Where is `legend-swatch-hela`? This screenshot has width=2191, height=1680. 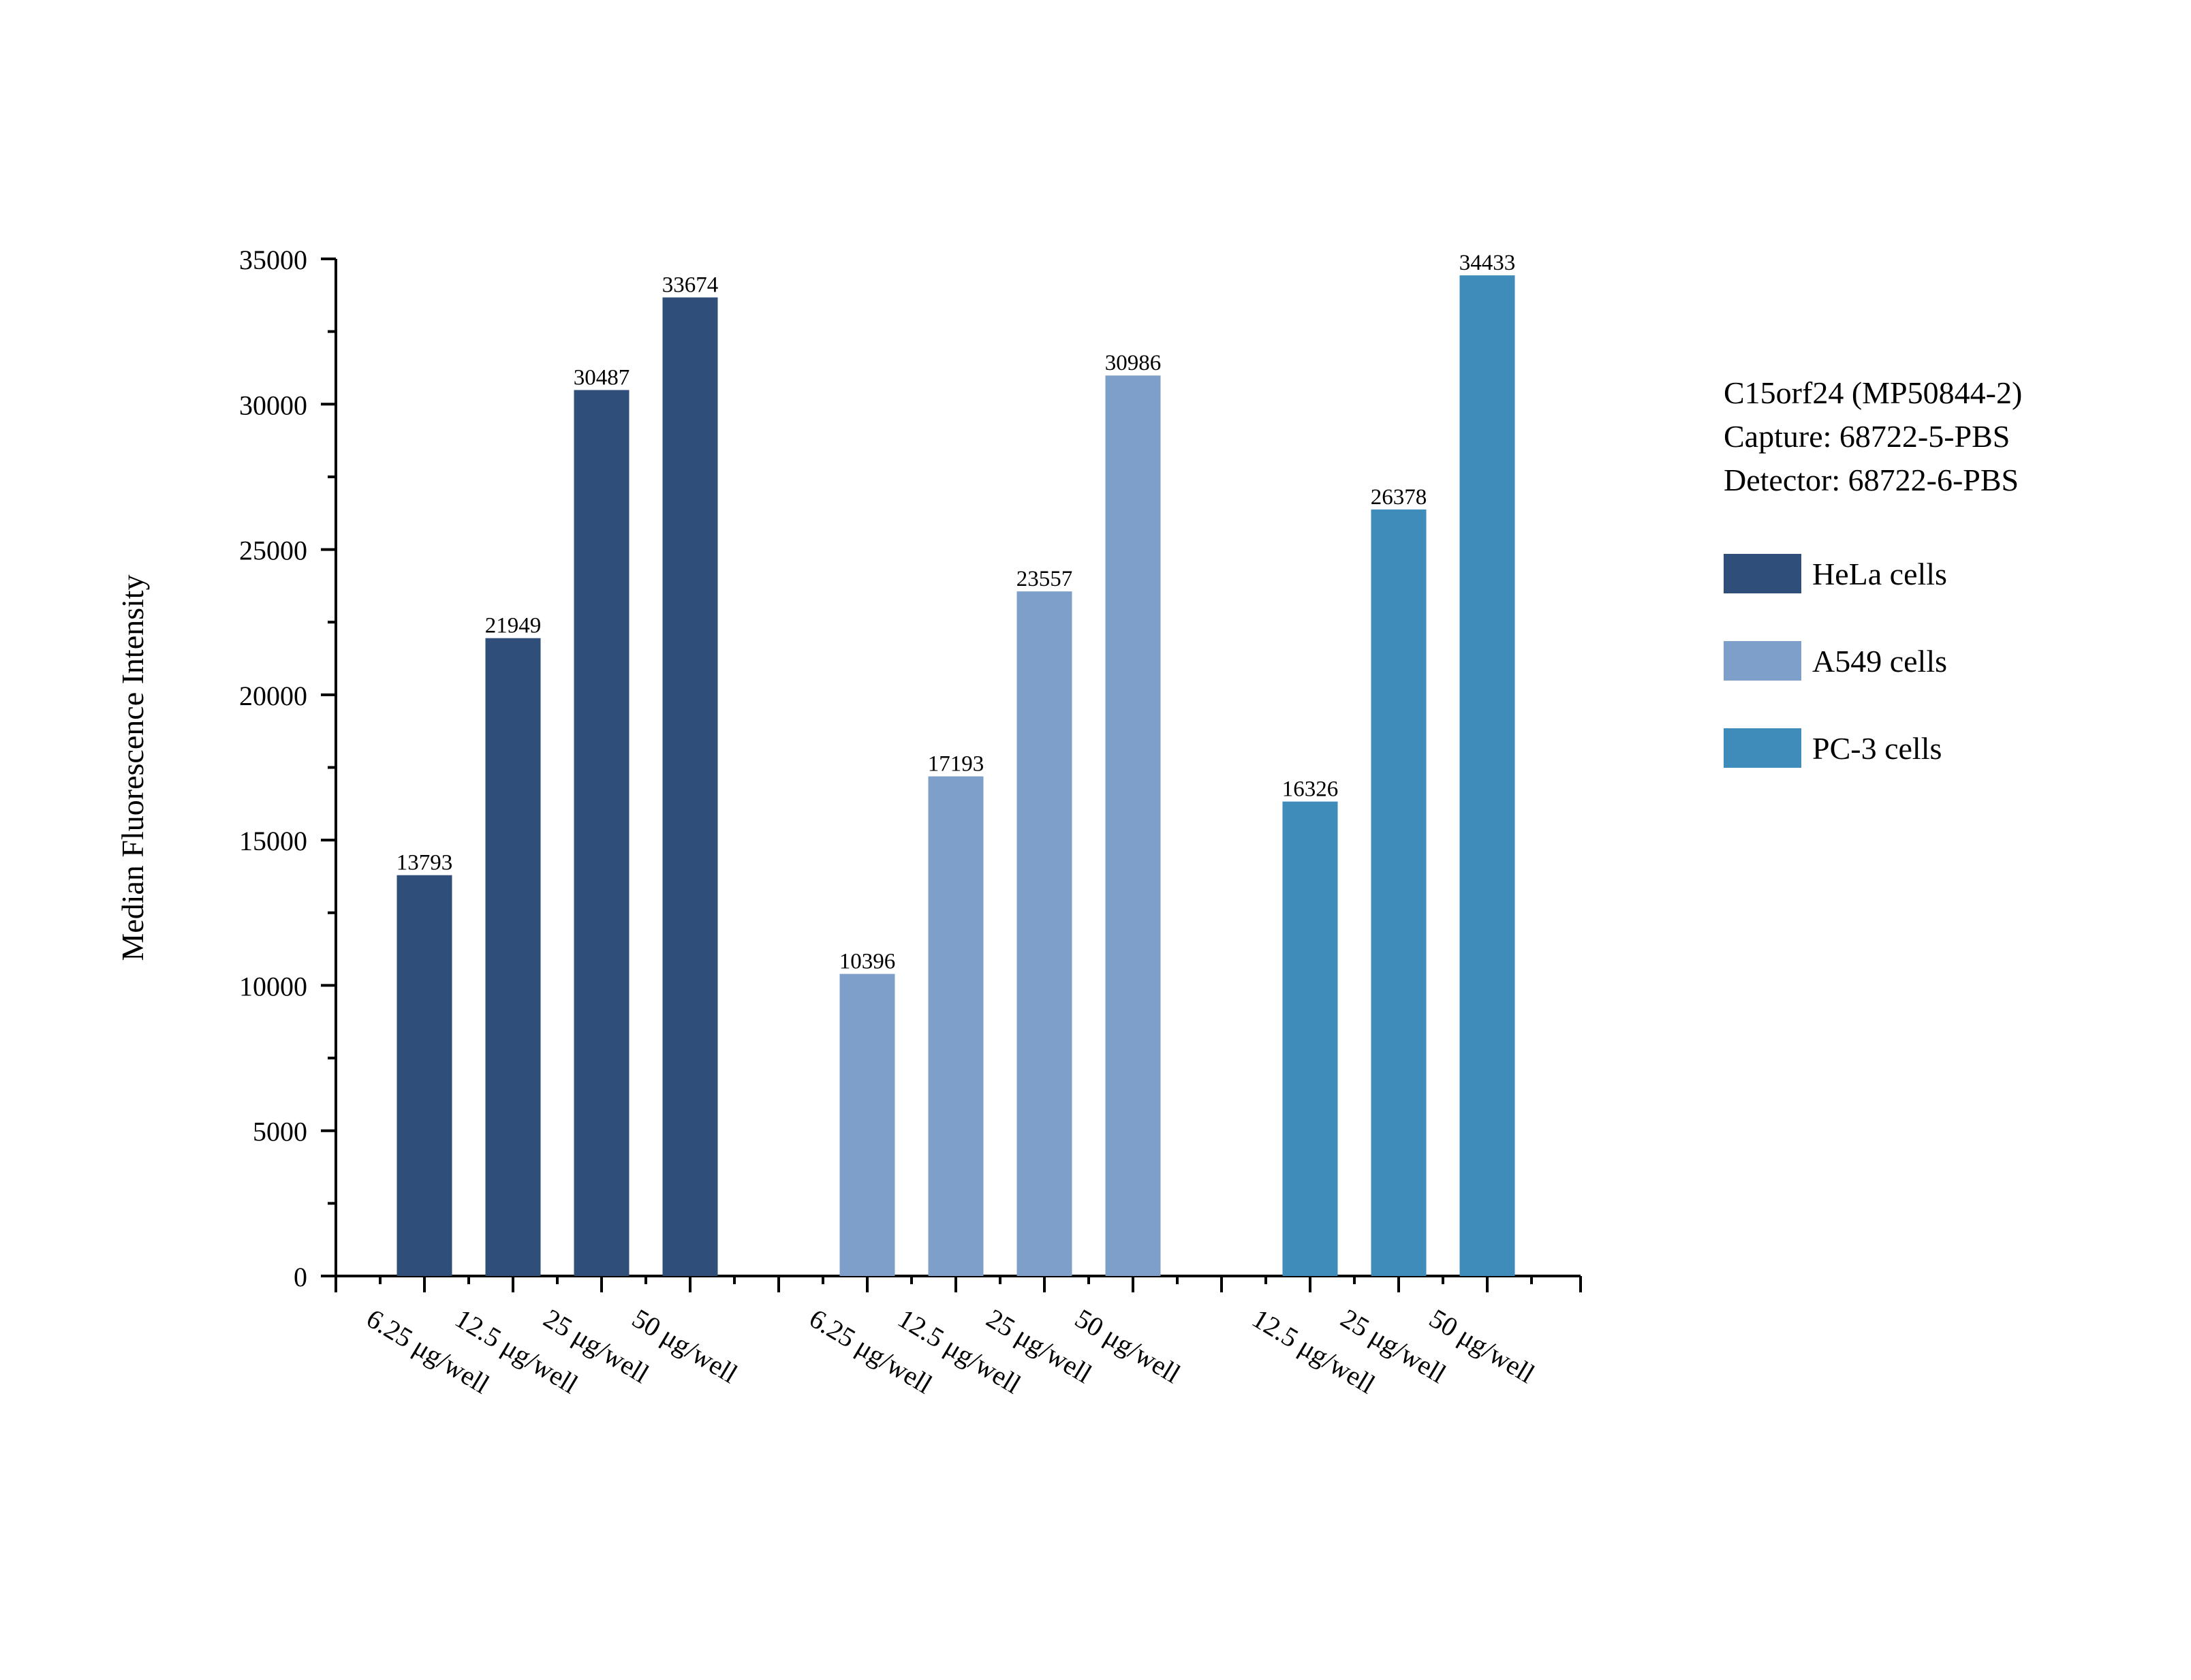 legend-swatch-hela is located at coordinates (1762, 573).